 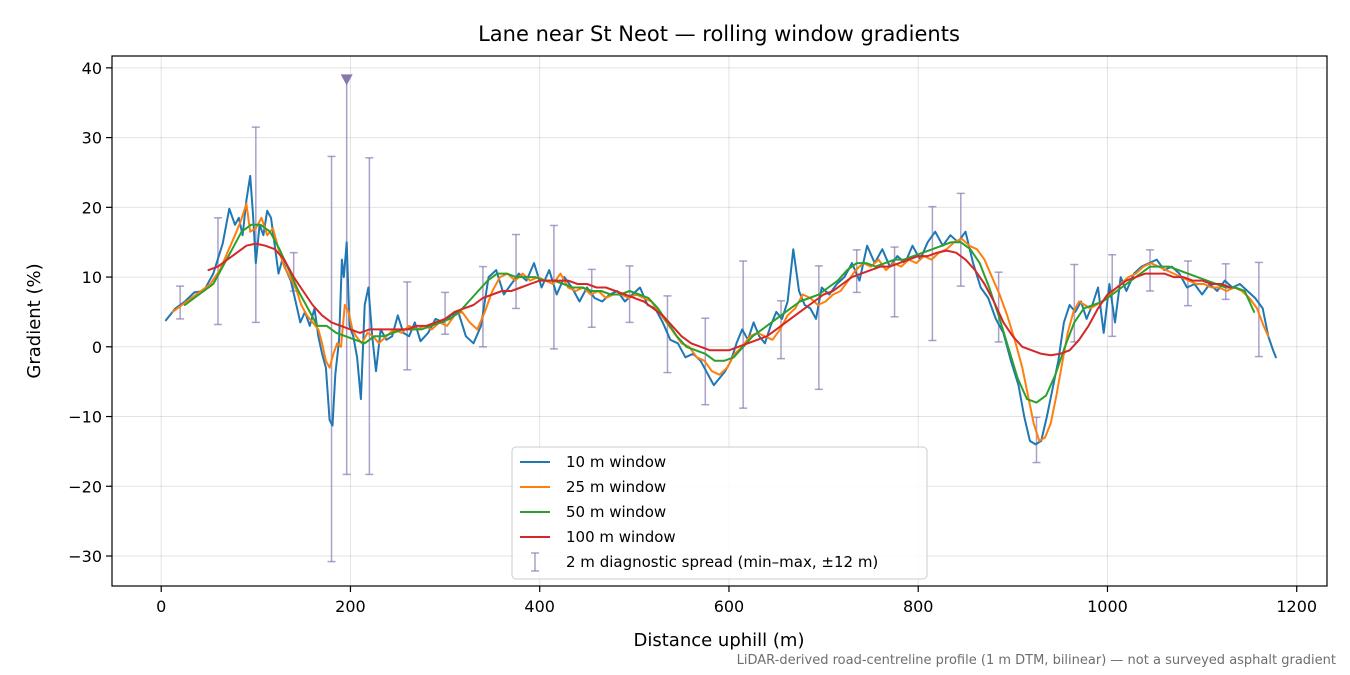 What do you see at coordinates (350, 606) in the screenshot?
I see `x-tick-label: 200` at bounding box center [350, 606].